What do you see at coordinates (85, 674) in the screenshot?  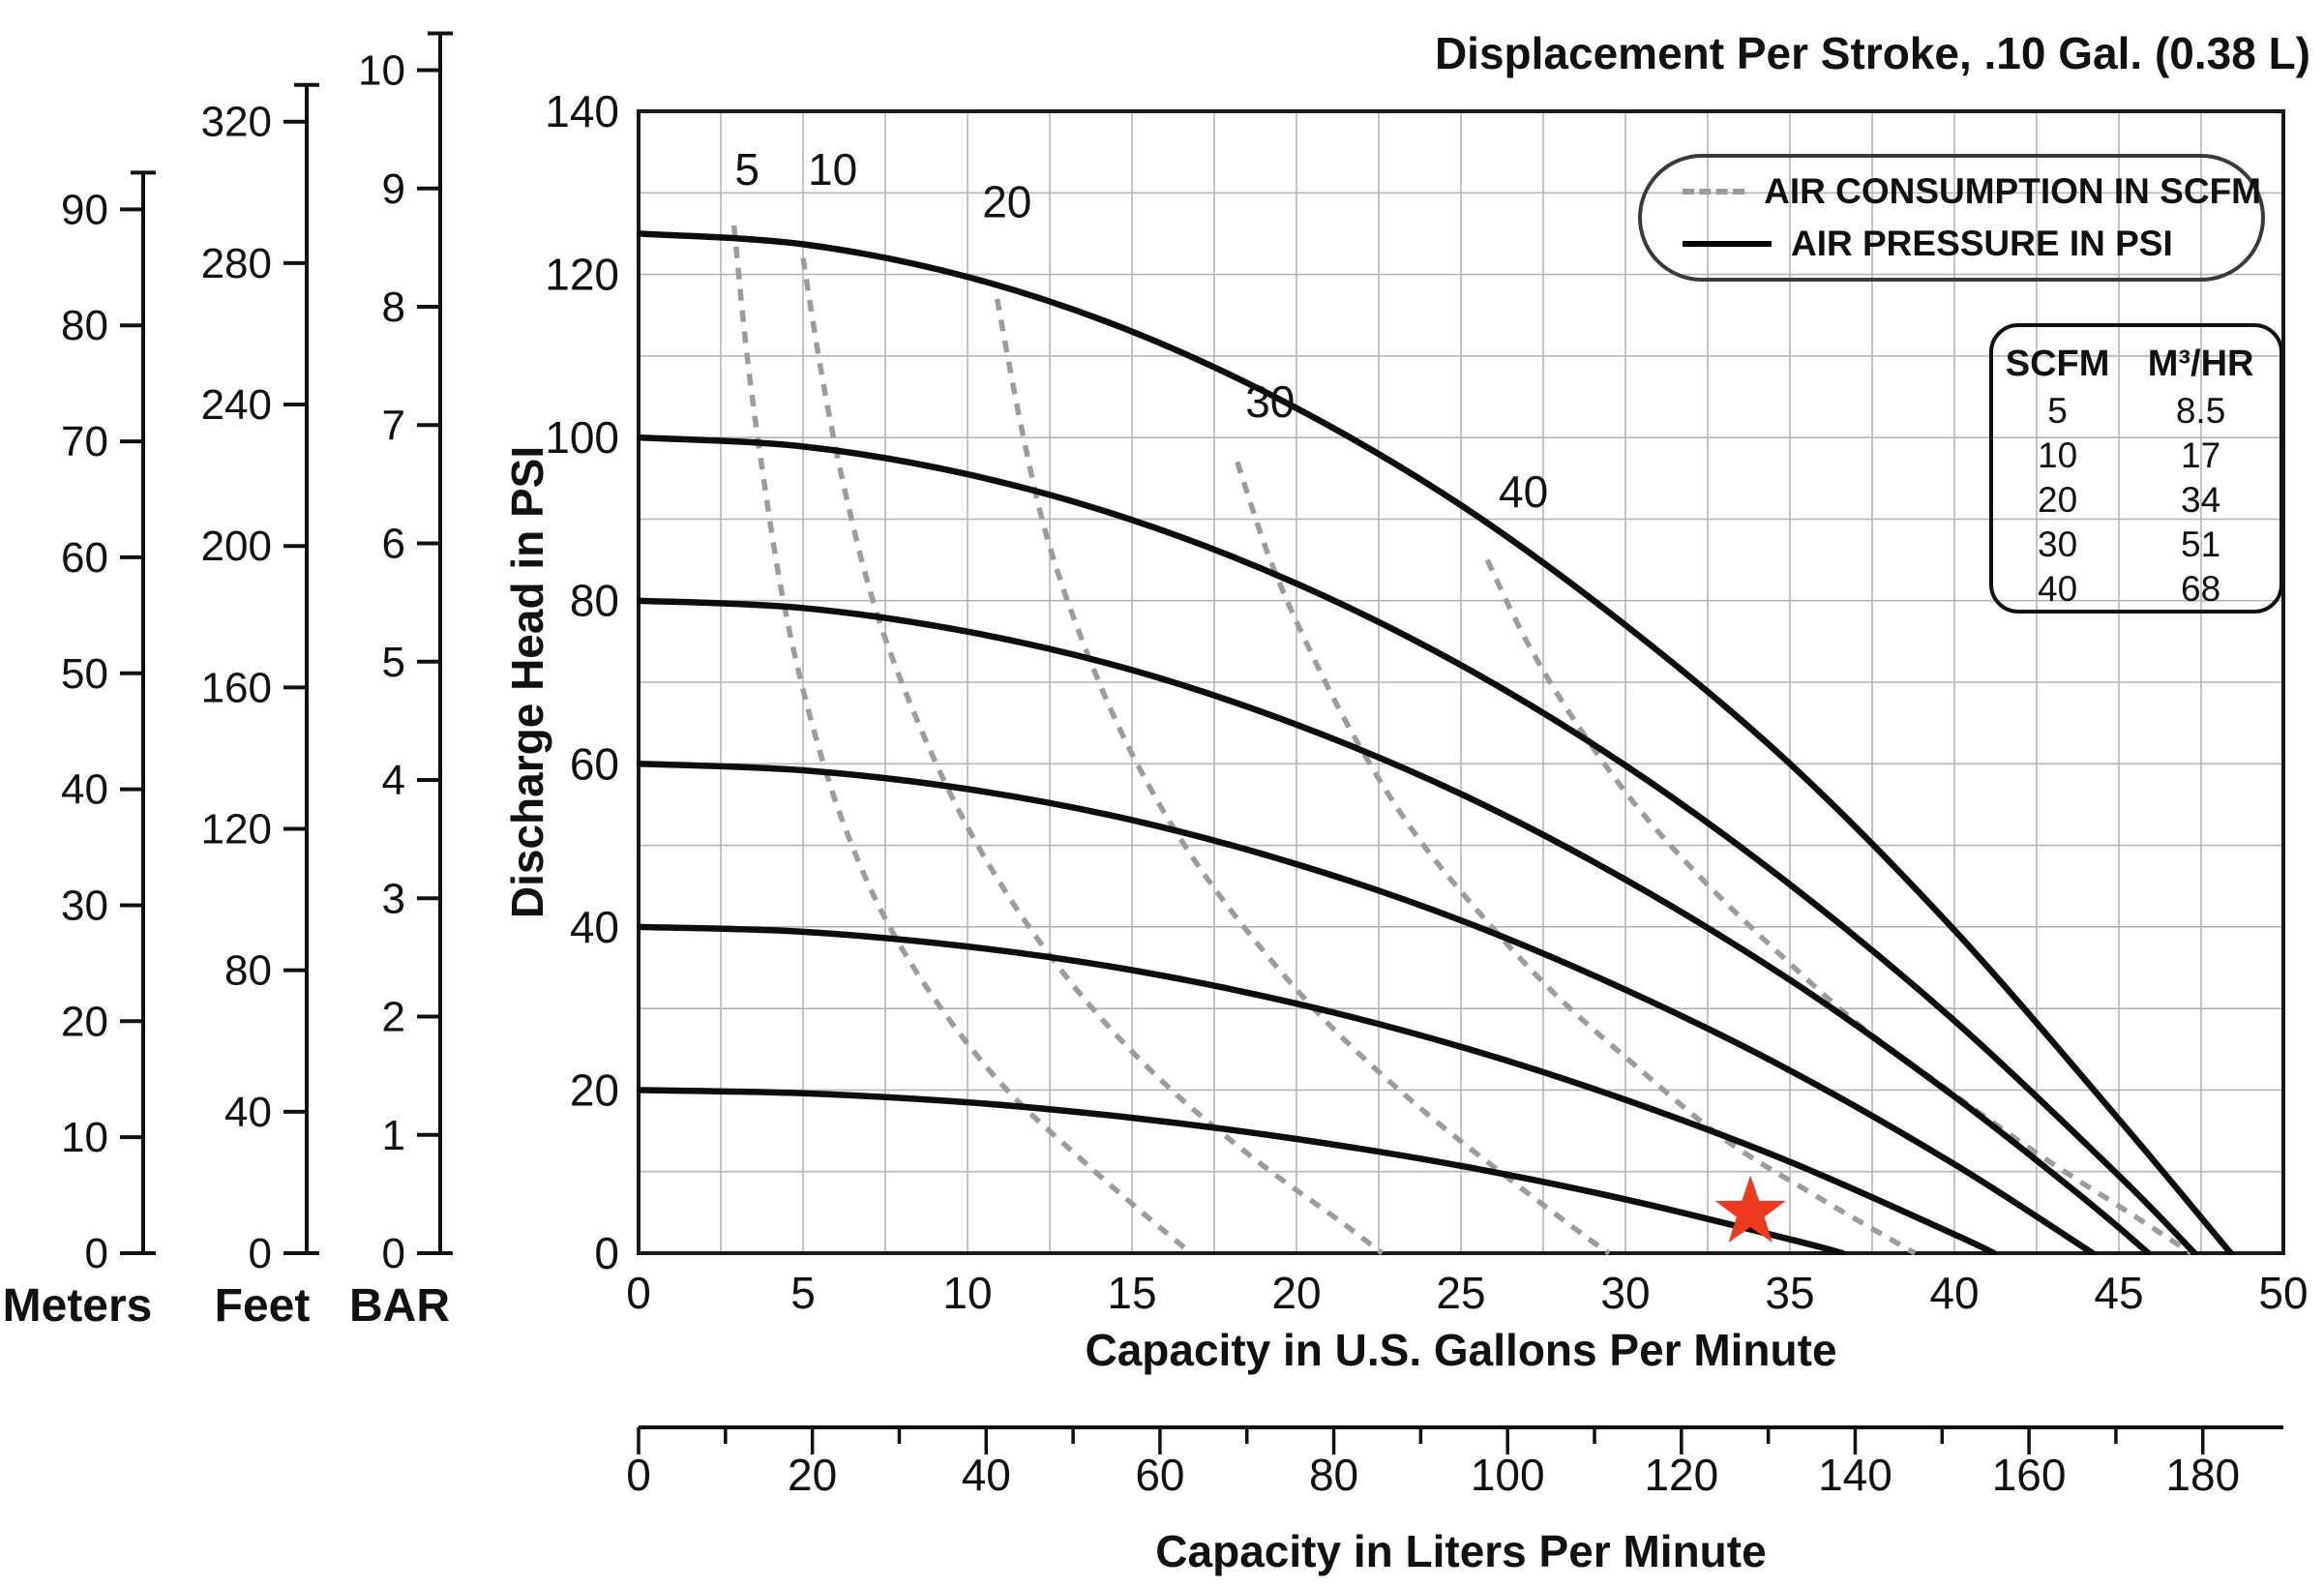 I see `meters-scale-tick-label: 50` at bounding box center [85, 674].